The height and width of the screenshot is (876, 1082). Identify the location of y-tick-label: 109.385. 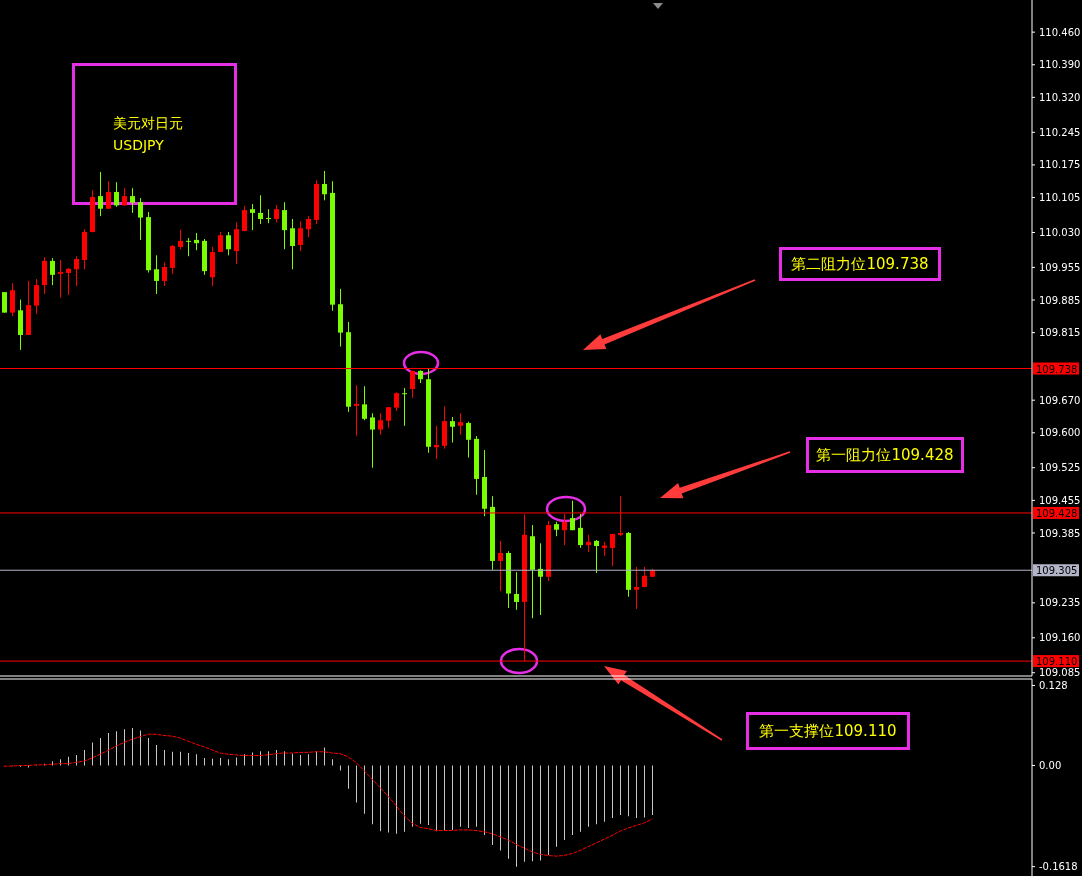
(1060, 533).